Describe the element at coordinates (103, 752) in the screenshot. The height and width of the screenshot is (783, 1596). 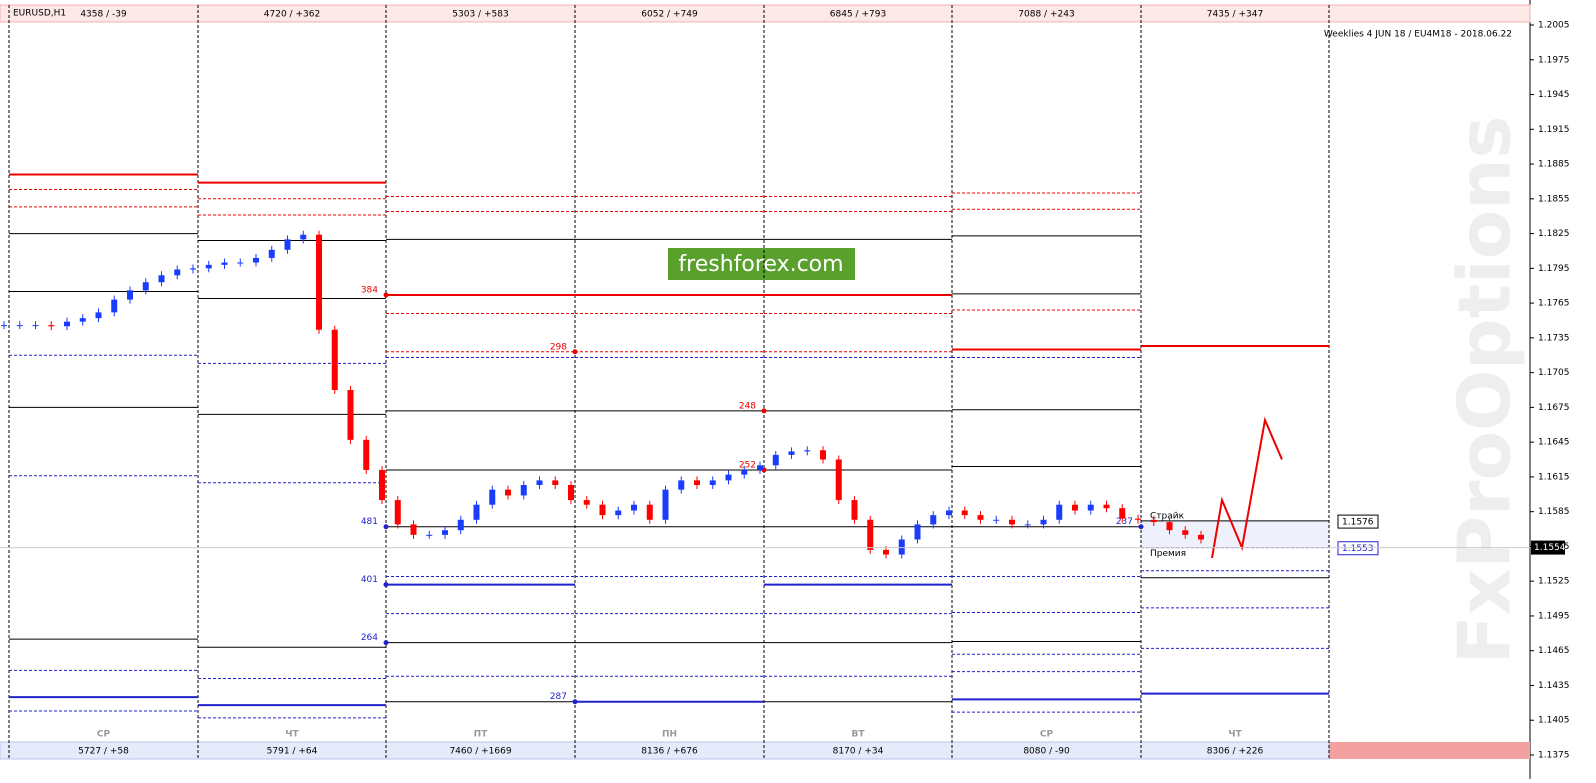
I see `footer-cell: 5727 / +58` at that location.